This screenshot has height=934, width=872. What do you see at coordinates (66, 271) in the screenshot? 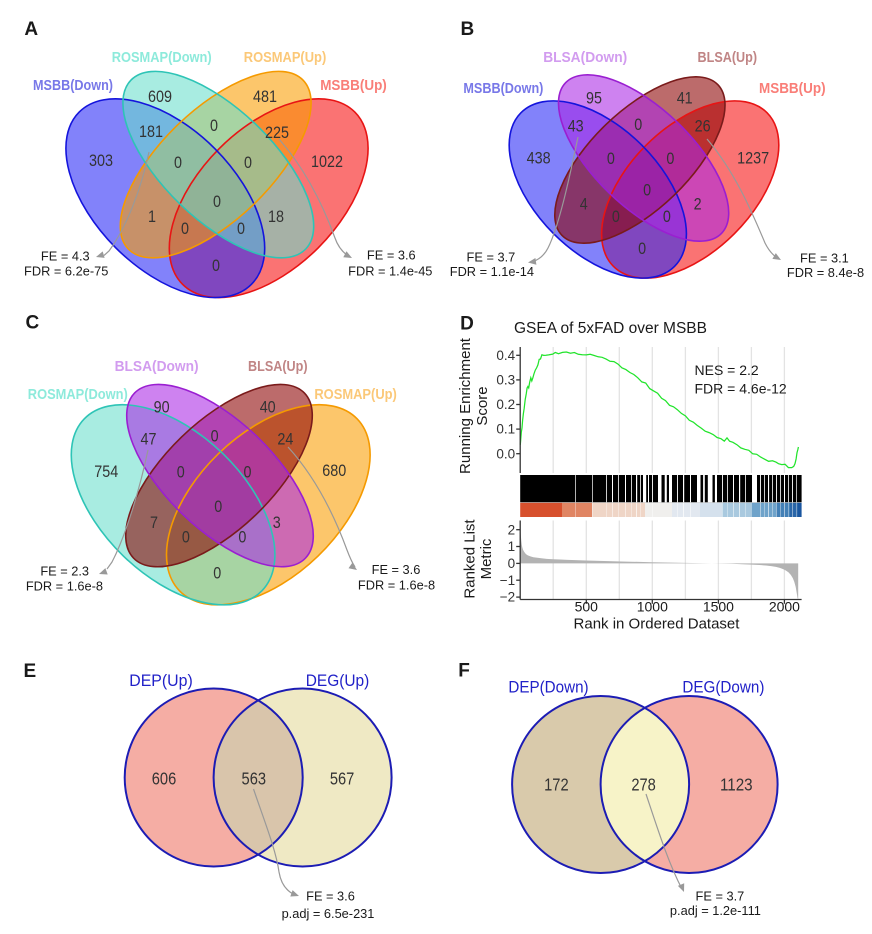
I see `svg-text: FDR = 6.2e-75` at bounding box center [66, 271].